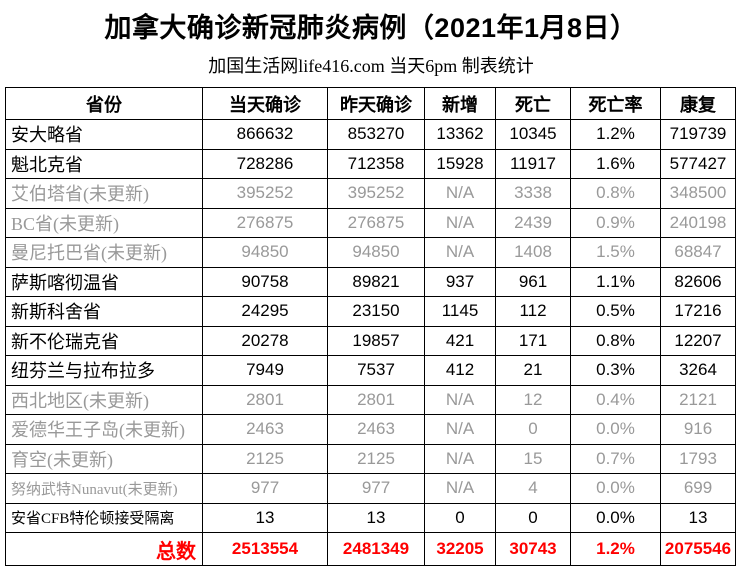 This screenshot has width=742, height=587. I want to click on totals-row: 总数 2513554 2481349 32205 30743 1.2% 2075546, so click(370, 549).